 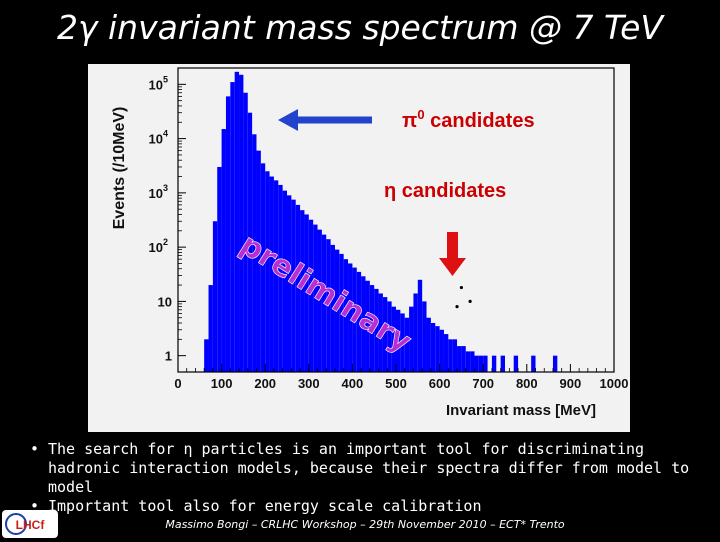 I want to click on eta-candidates-label: η candidates, so click(x=445, y=191).